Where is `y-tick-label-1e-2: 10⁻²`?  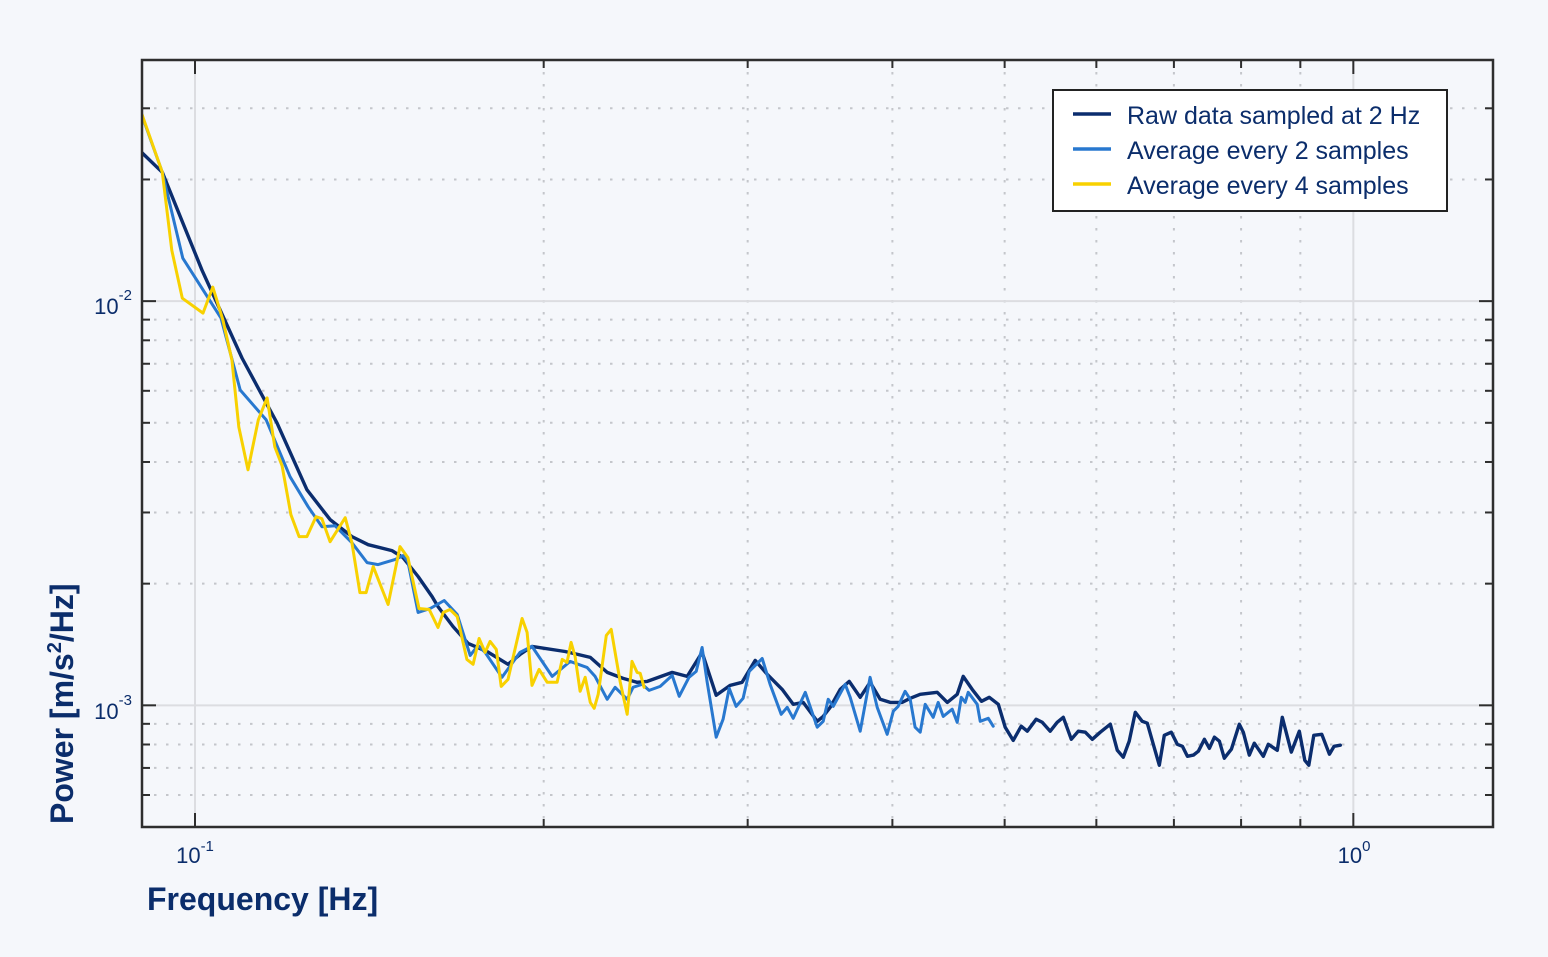 y-tick-label-1e-2: 10⁻² is located at coordinates (113, 303).